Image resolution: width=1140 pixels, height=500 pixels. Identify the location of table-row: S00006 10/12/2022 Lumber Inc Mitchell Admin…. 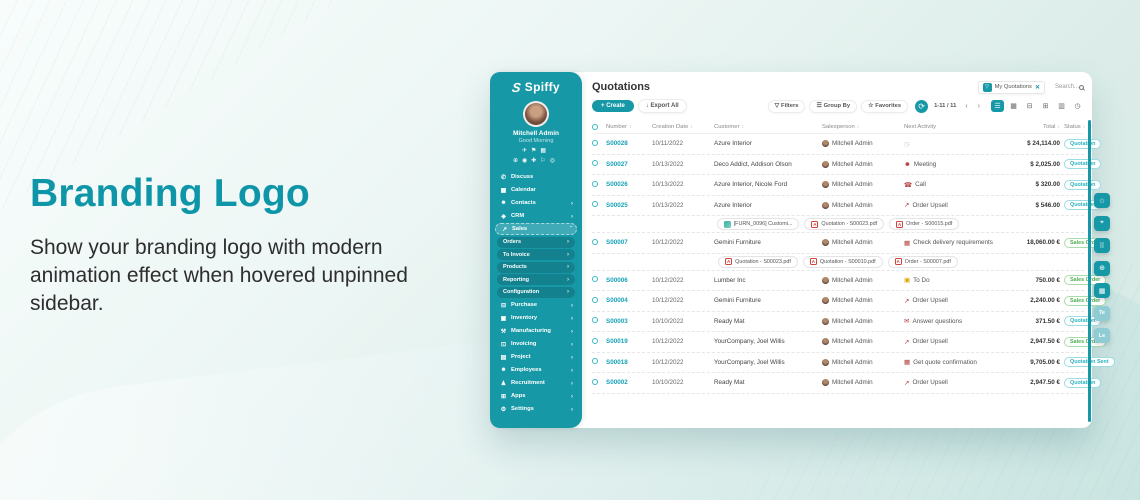
(849, 280).